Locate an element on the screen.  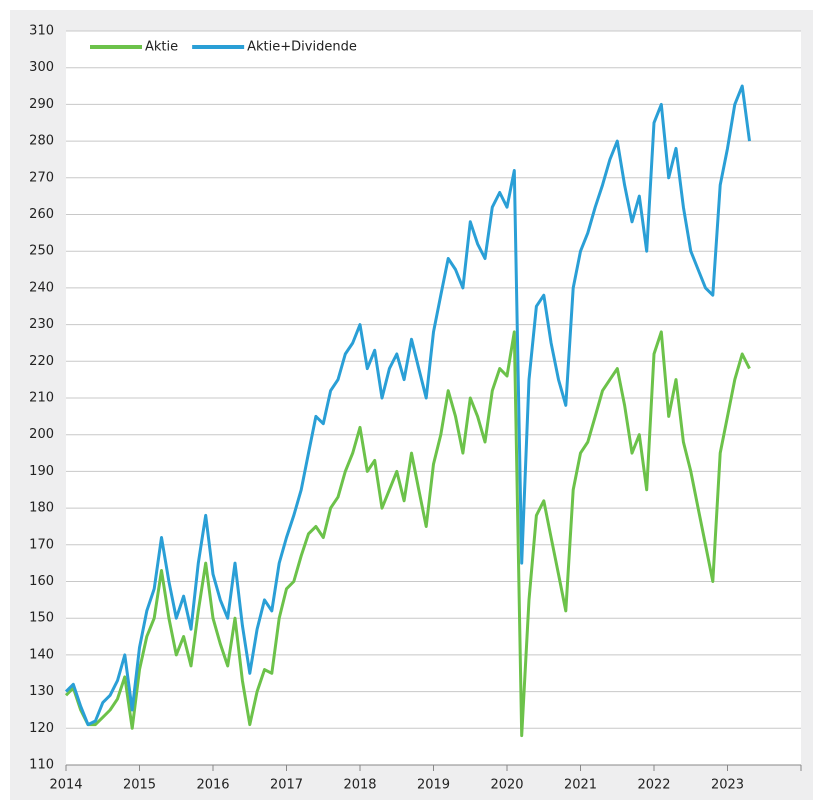
x-tick-label: 2021 is located at coordinates (580, 785).